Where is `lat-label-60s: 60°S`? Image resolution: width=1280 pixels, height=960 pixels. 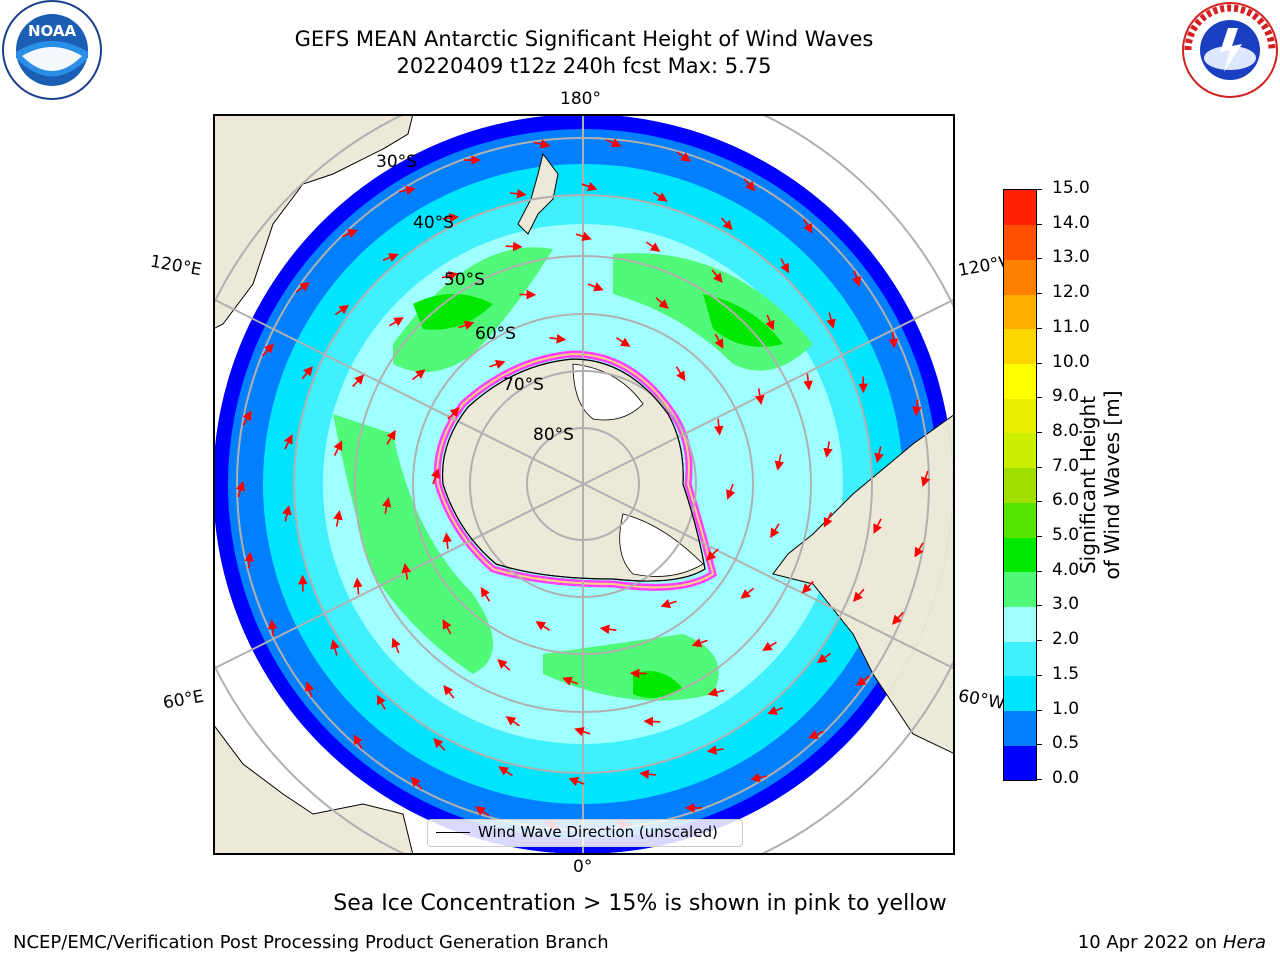
lat-label-60s: 60°S is located at coordinates (495, 334).